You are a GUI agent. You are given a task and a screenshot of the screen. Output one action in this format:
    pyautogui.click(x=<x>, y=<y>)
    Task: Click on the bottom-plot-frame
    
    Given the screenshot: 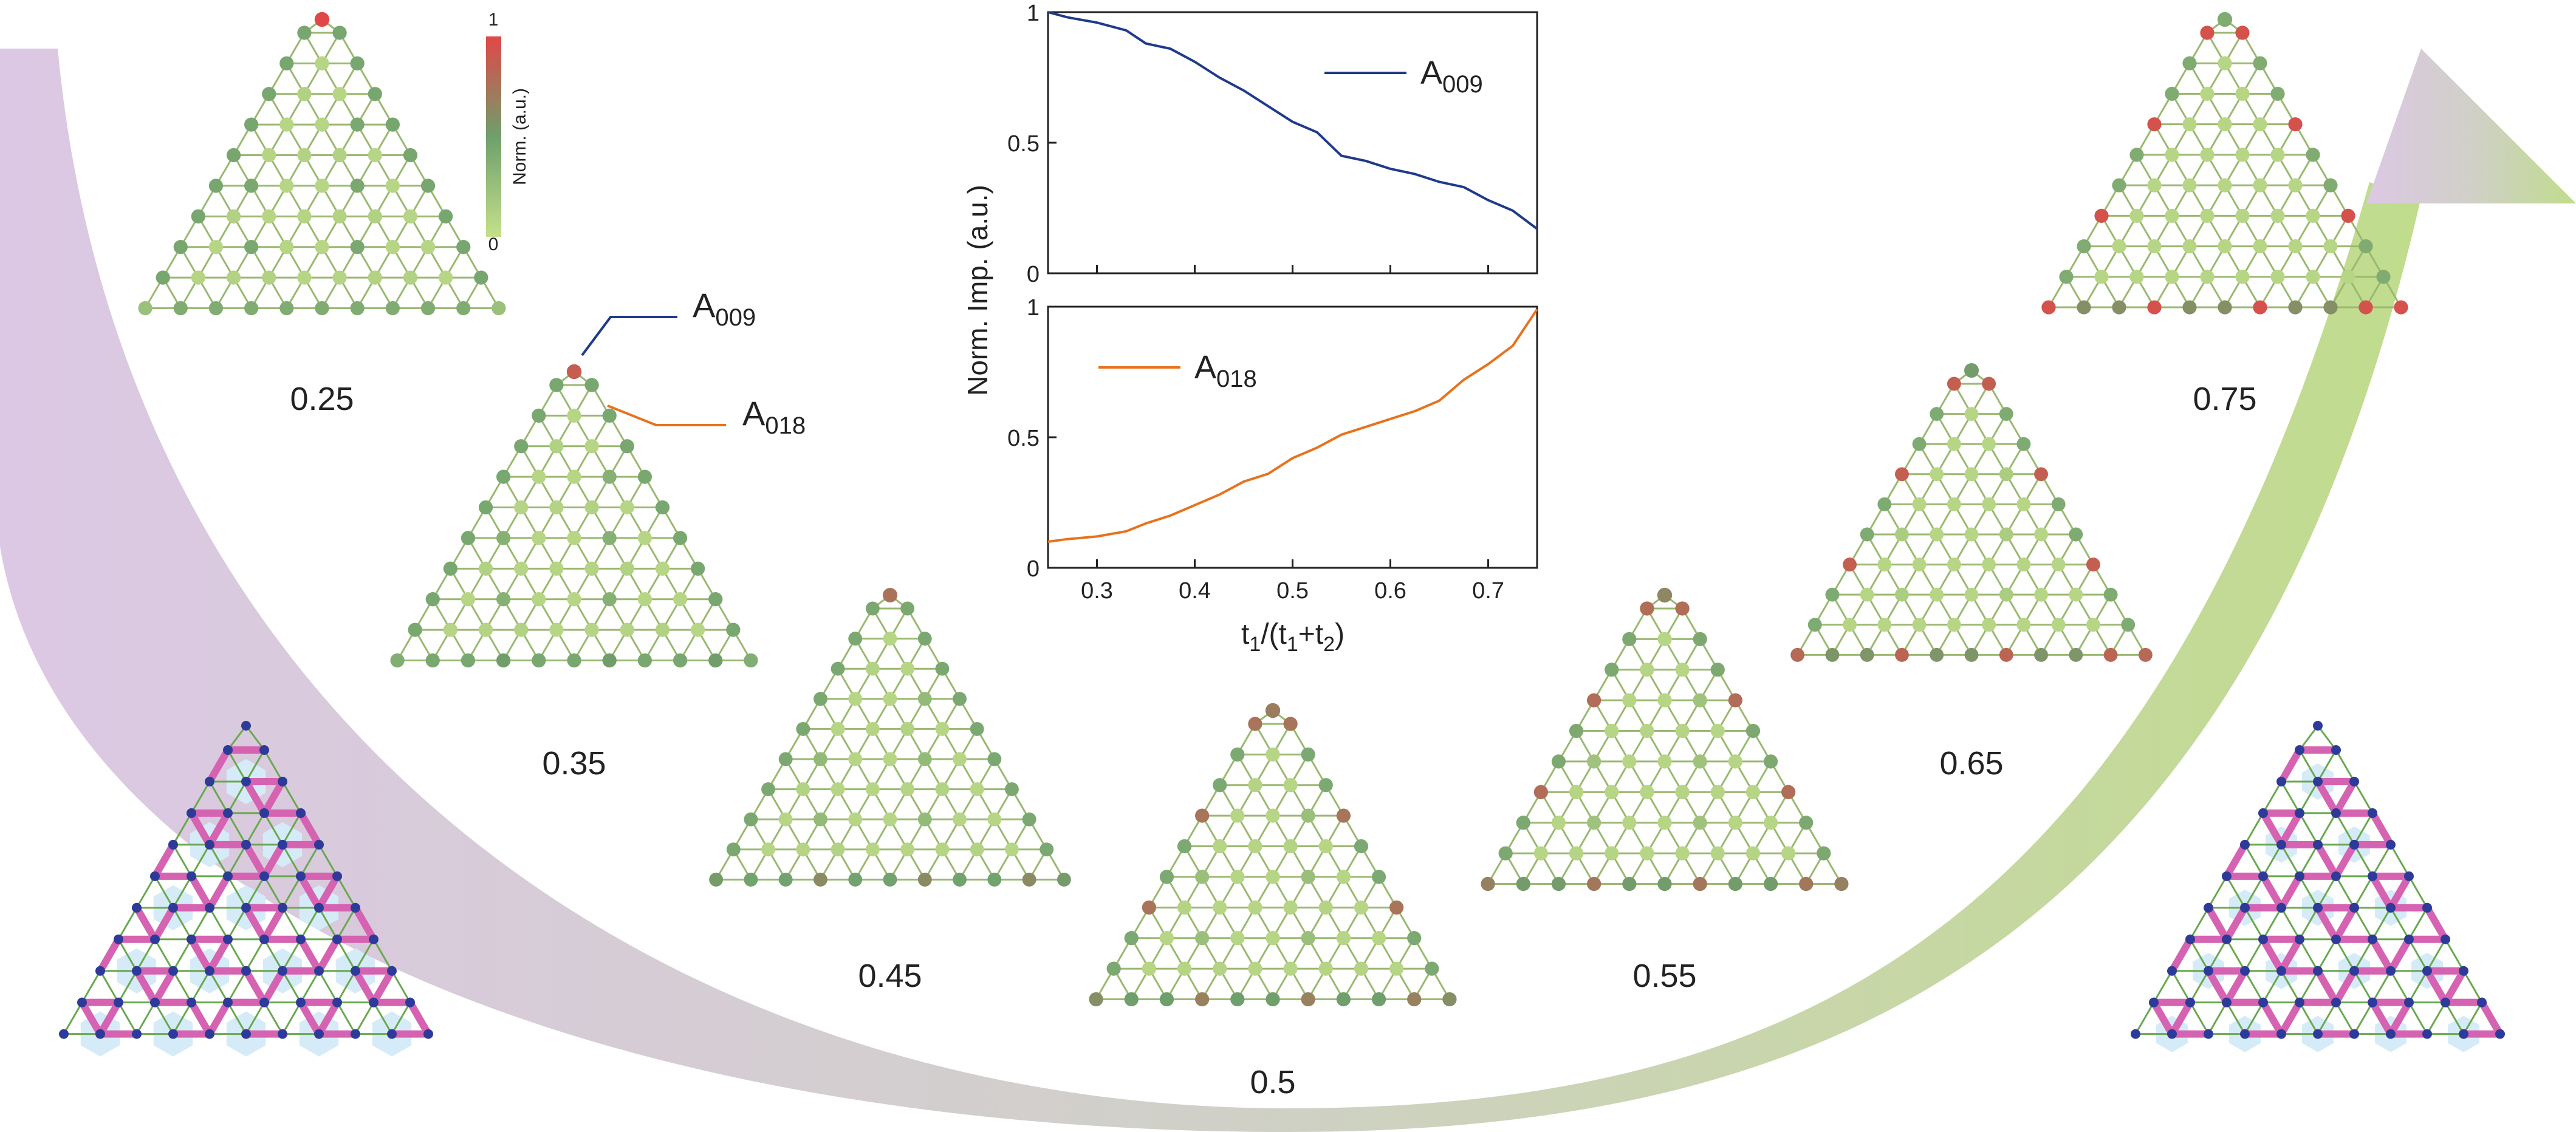 What is the action you would take?
    pyautogui.click(x=1292, y=437)
    